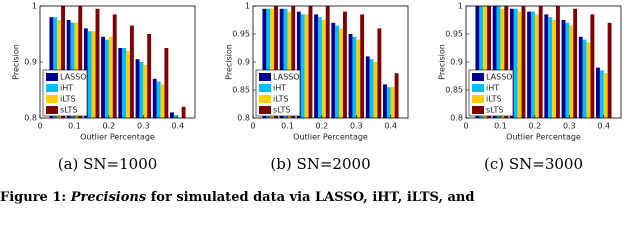 The height and width of the screenshot is (240, 640). What do you see at coordinates (241, 34) in the screenshot?
I see `y-tick-label: 0.95` at bounding box center [241, 34].